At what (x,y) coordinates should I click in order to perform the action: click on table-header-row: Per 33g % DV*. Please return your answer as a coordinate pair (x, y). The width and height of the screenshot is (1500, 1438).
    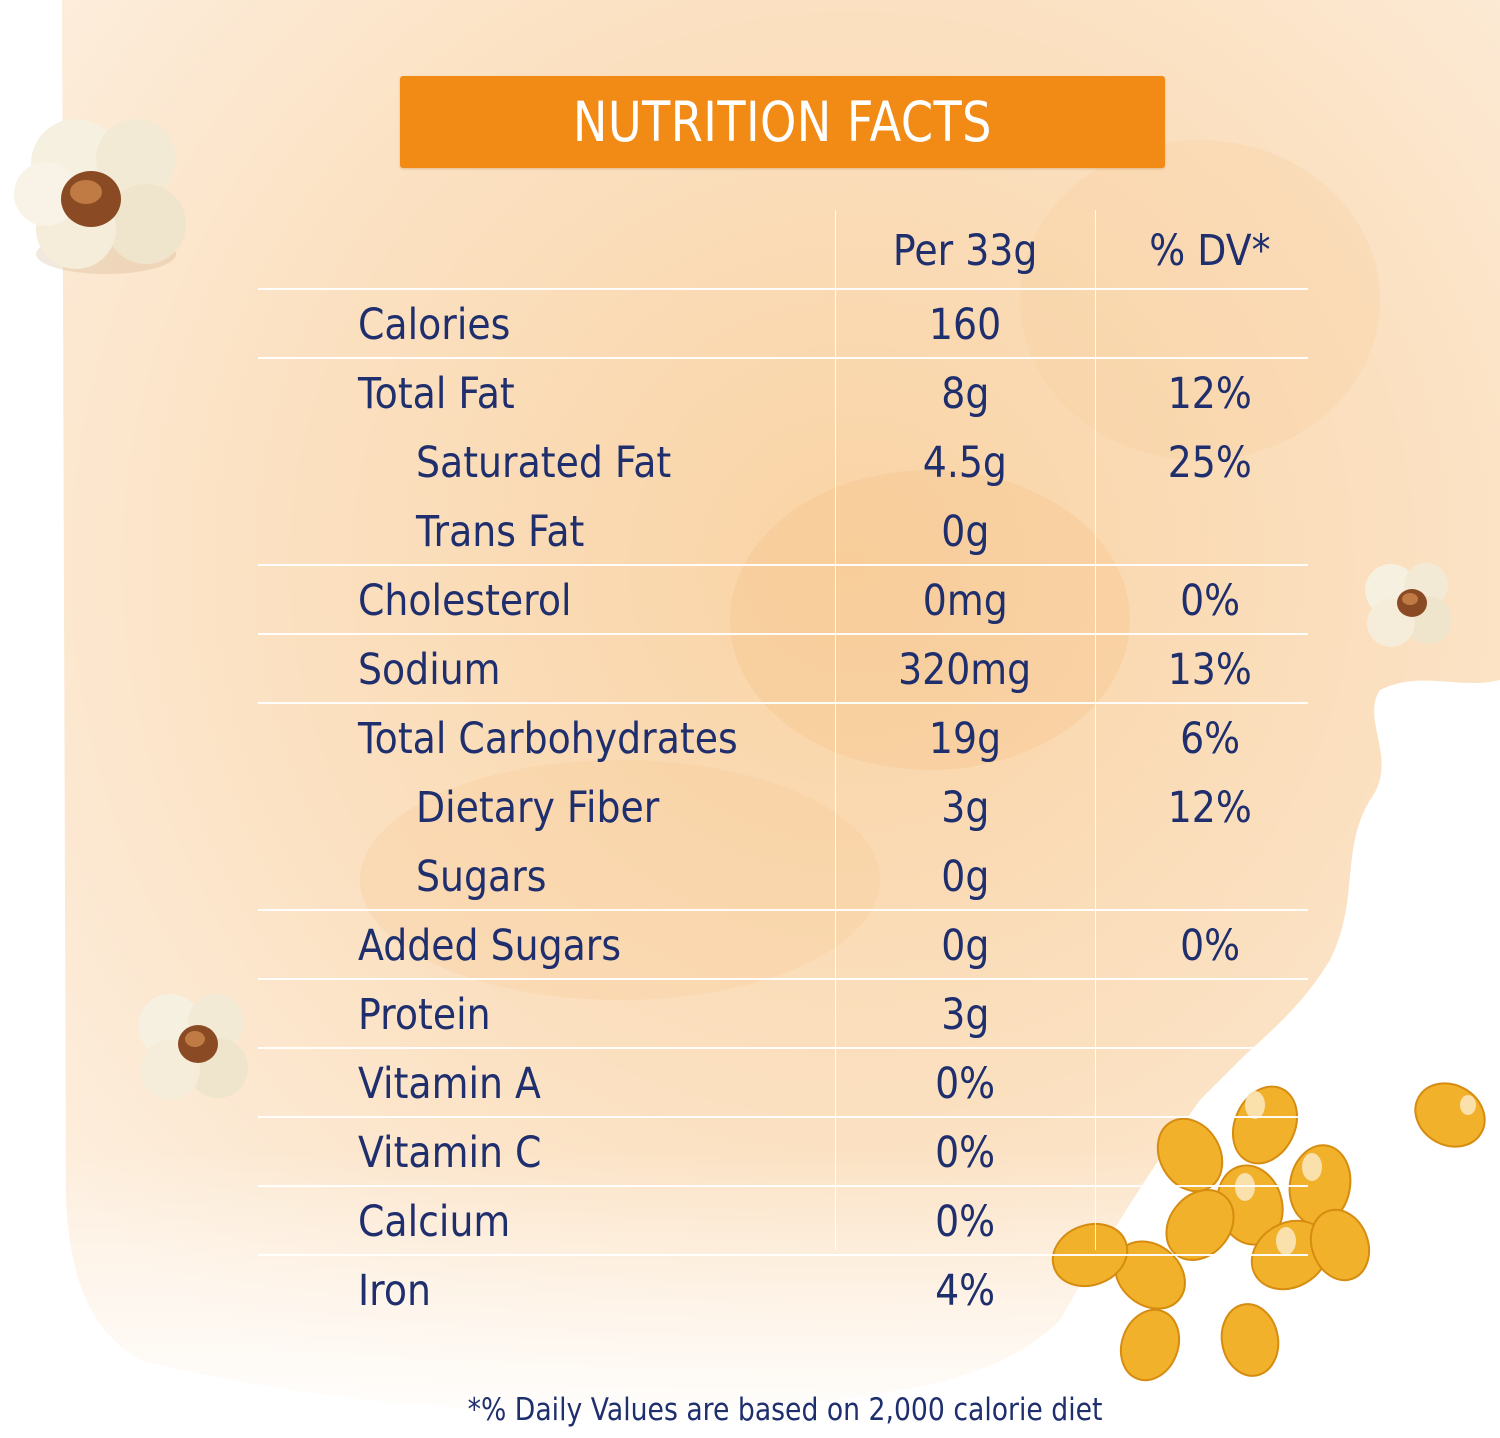
    Looking at the image, I should click on (783, 250).